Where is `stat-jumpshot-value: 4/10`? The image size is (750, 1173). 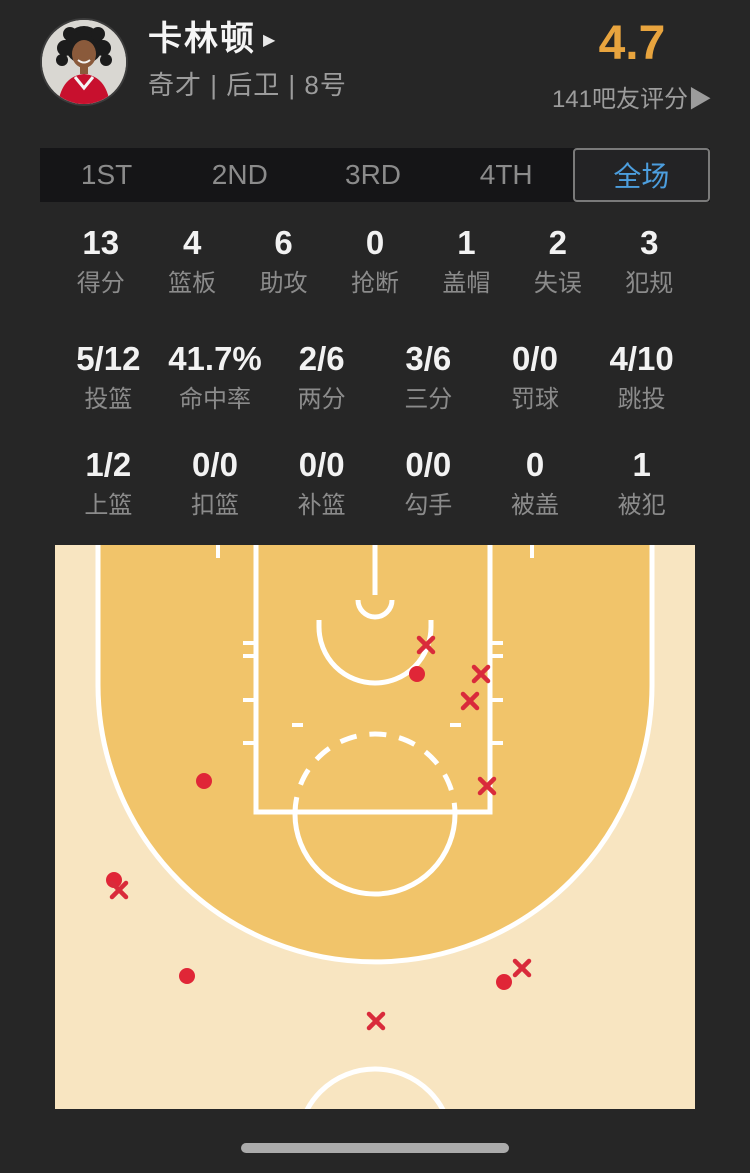 stat-jumpshot-value: 4/10 is located at coordinates (641, 358).